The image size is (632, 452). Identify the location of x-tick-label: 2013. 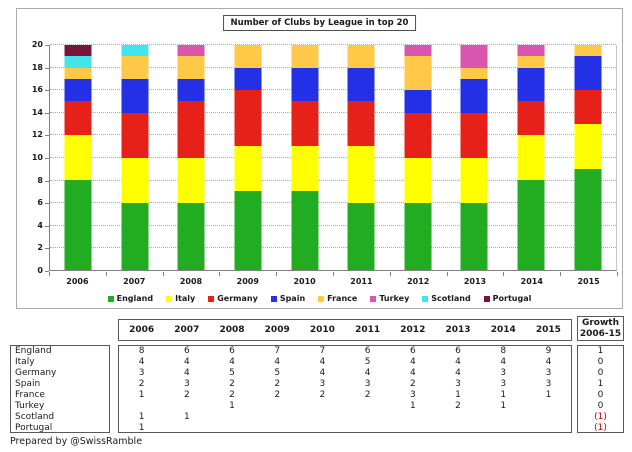
(475, 281).